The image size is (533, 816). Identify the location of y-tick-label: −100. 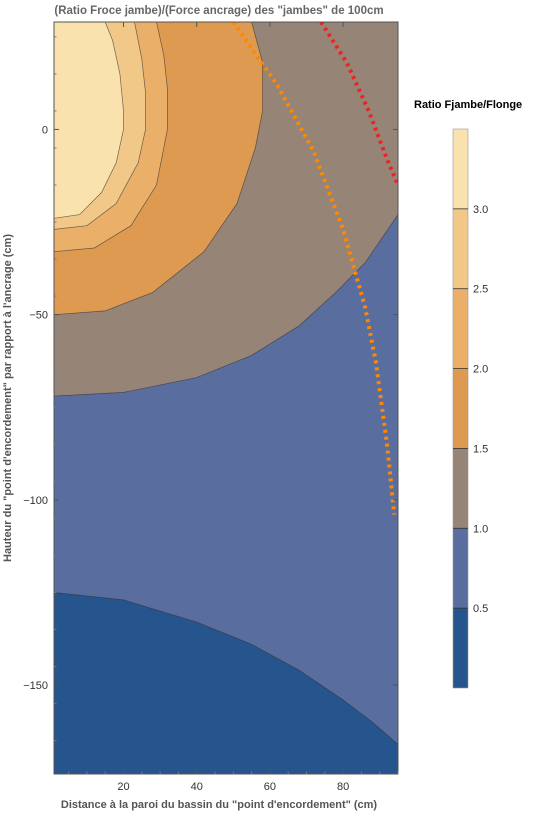
(35, 501).